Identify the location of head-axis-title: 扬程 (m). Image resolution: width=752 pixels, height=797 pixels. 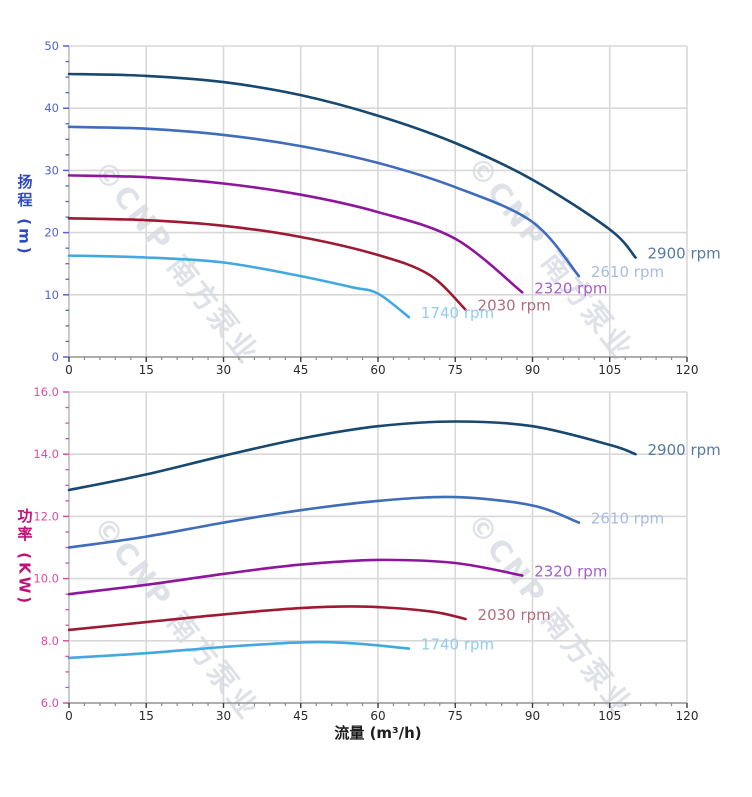
(24, 215).